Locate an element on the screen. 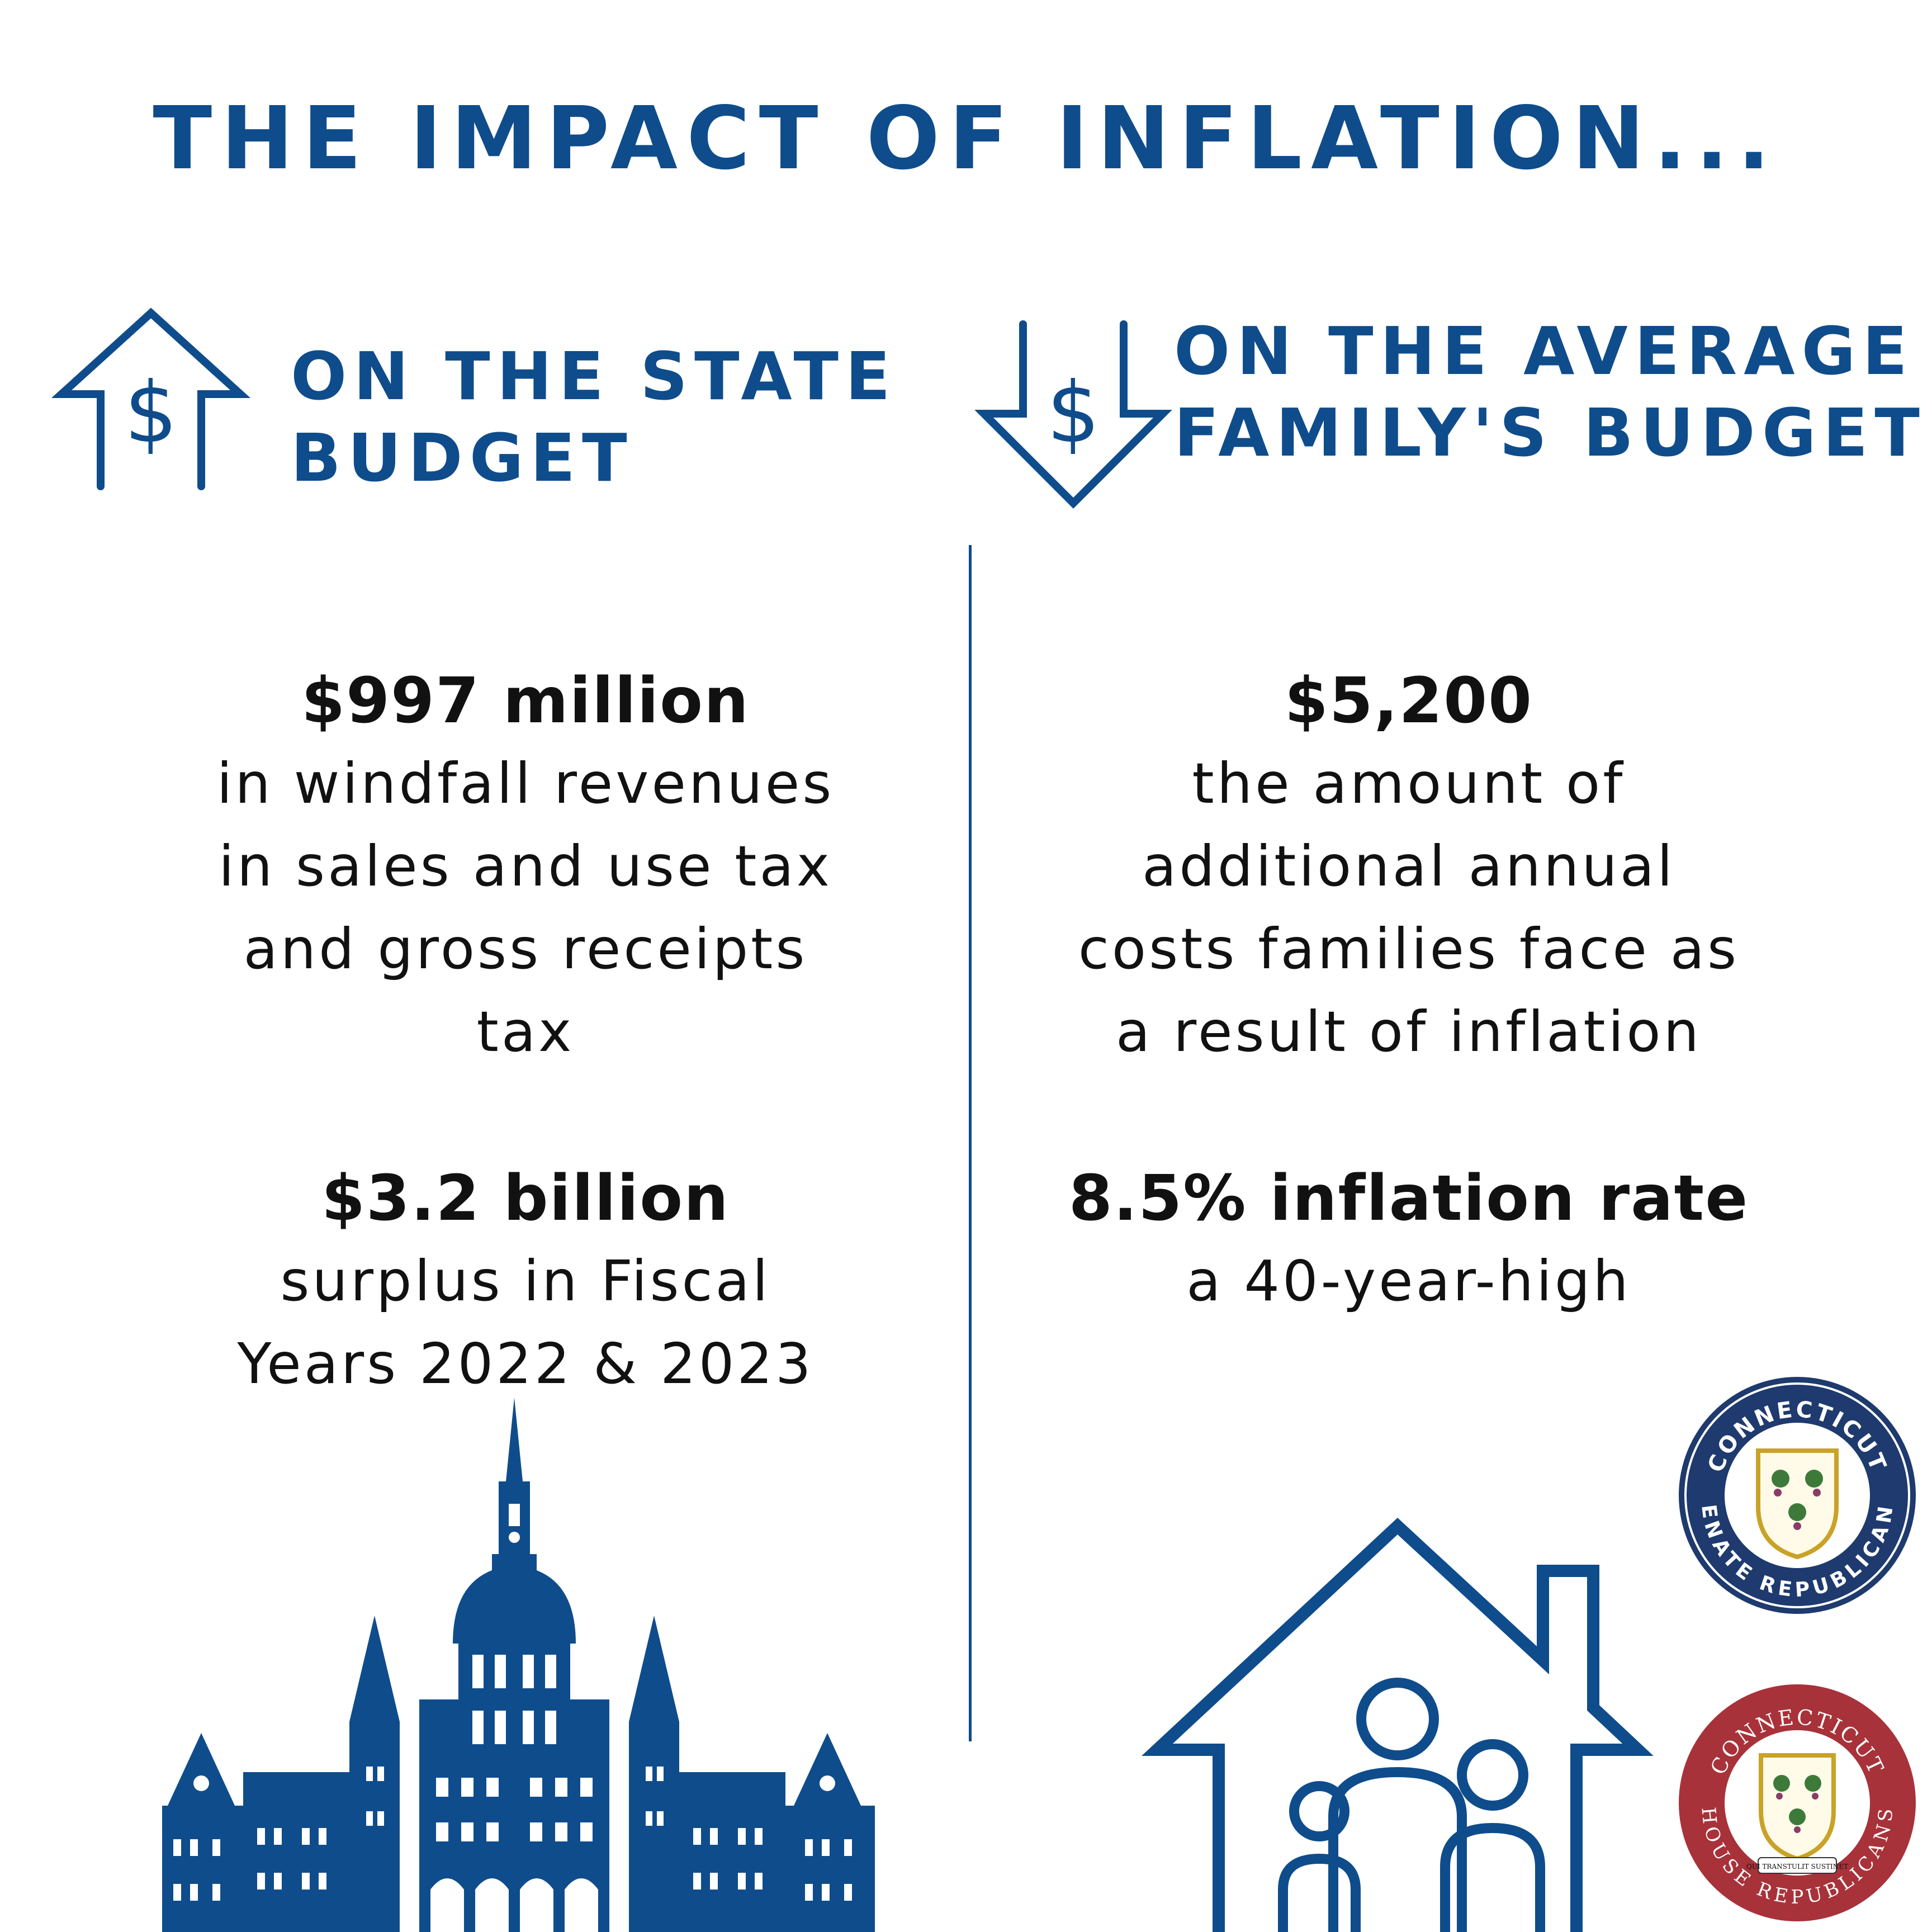  capitol-building-icon is located at coordinates (518, 1665).